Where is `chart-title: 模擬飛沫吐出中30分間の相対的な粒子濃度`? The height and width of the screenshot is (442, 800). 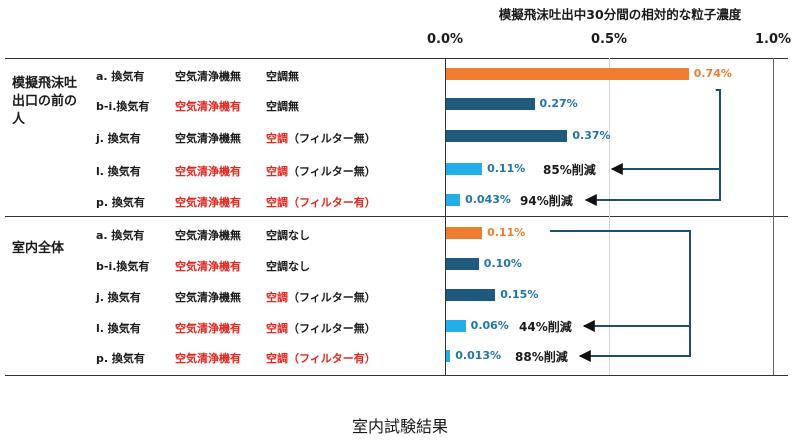 chart-title: 模擬飛沫吐出中30分間の相対的な粒子濃度 is located at coordinates (620, 14).